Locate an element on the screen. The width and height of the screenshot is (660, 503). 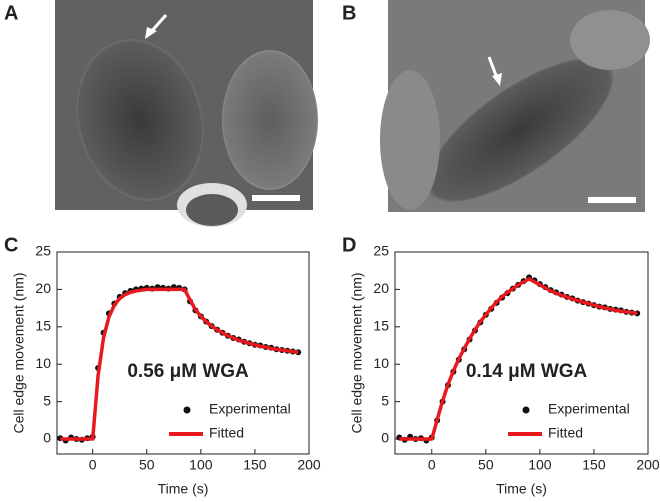
panel-label: A is located at coordinates (11, 13).